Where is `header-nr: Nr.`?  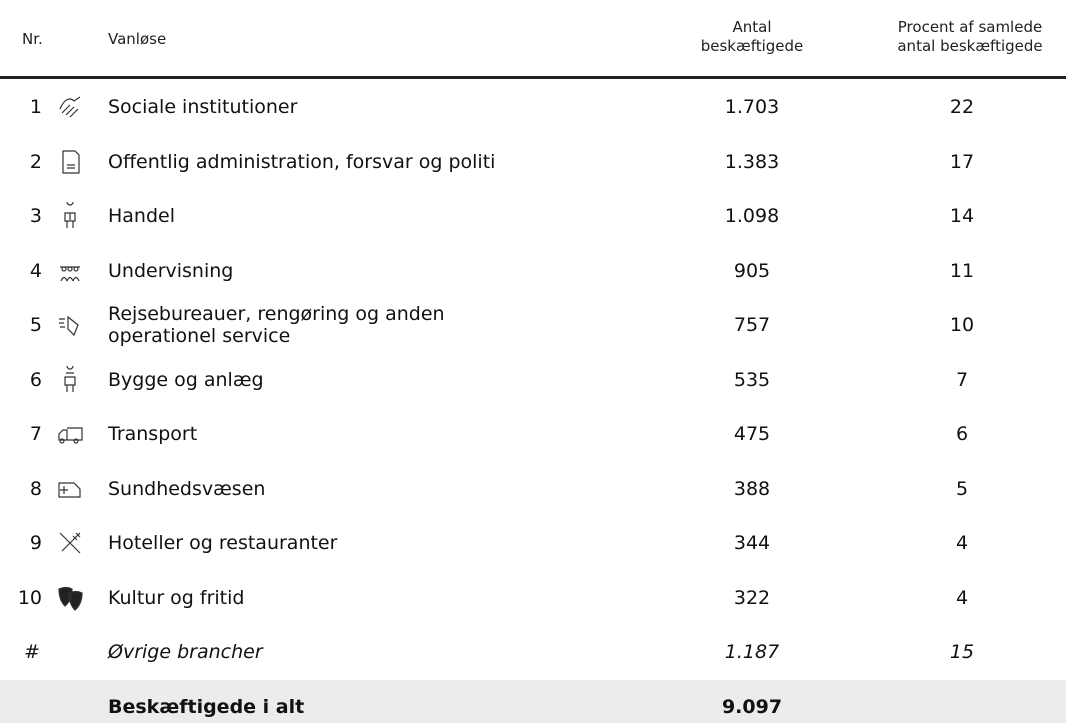 header-nr: Nr. is located at coordinates (32, 39).